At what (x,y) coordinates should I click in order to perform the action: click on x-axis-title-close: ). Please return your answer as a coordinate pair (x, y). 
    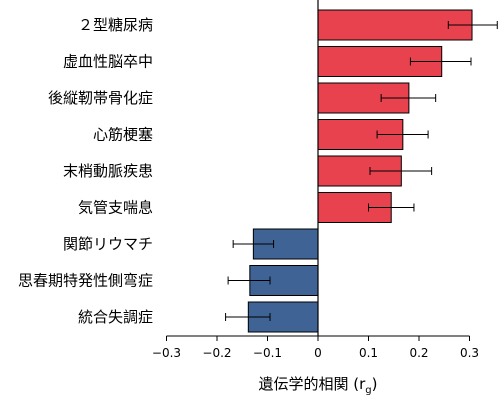
    Looking at the image, I should click on (375, 384).